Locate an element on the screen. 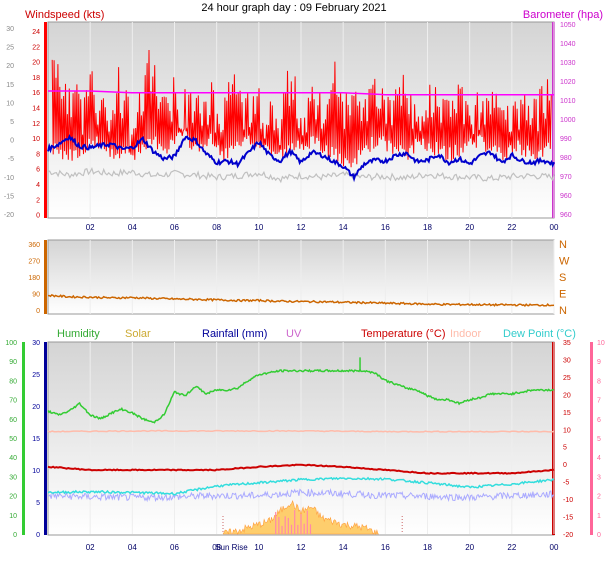 The width and height of the screenshot is (608, 561). wind-axis-ruler-left is located at coordinates (45, 120).